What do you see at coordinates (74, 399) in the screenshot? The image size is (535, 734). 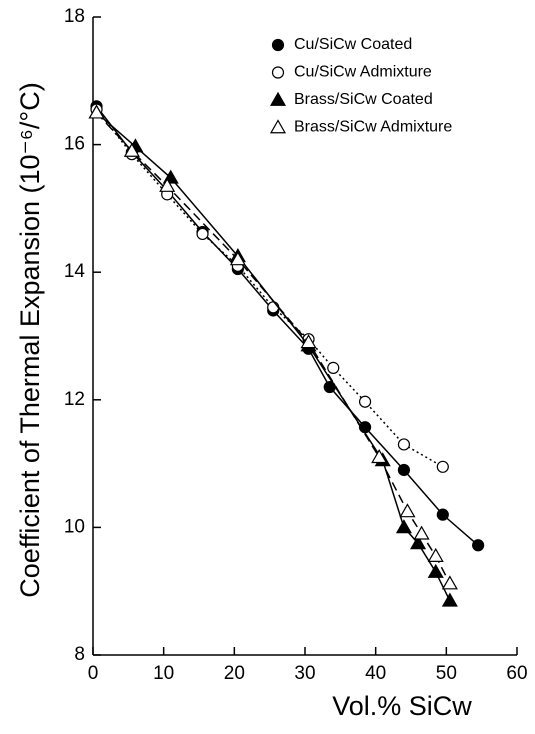 I see `y-tick-label: 12` at bounding box center [74, 399].